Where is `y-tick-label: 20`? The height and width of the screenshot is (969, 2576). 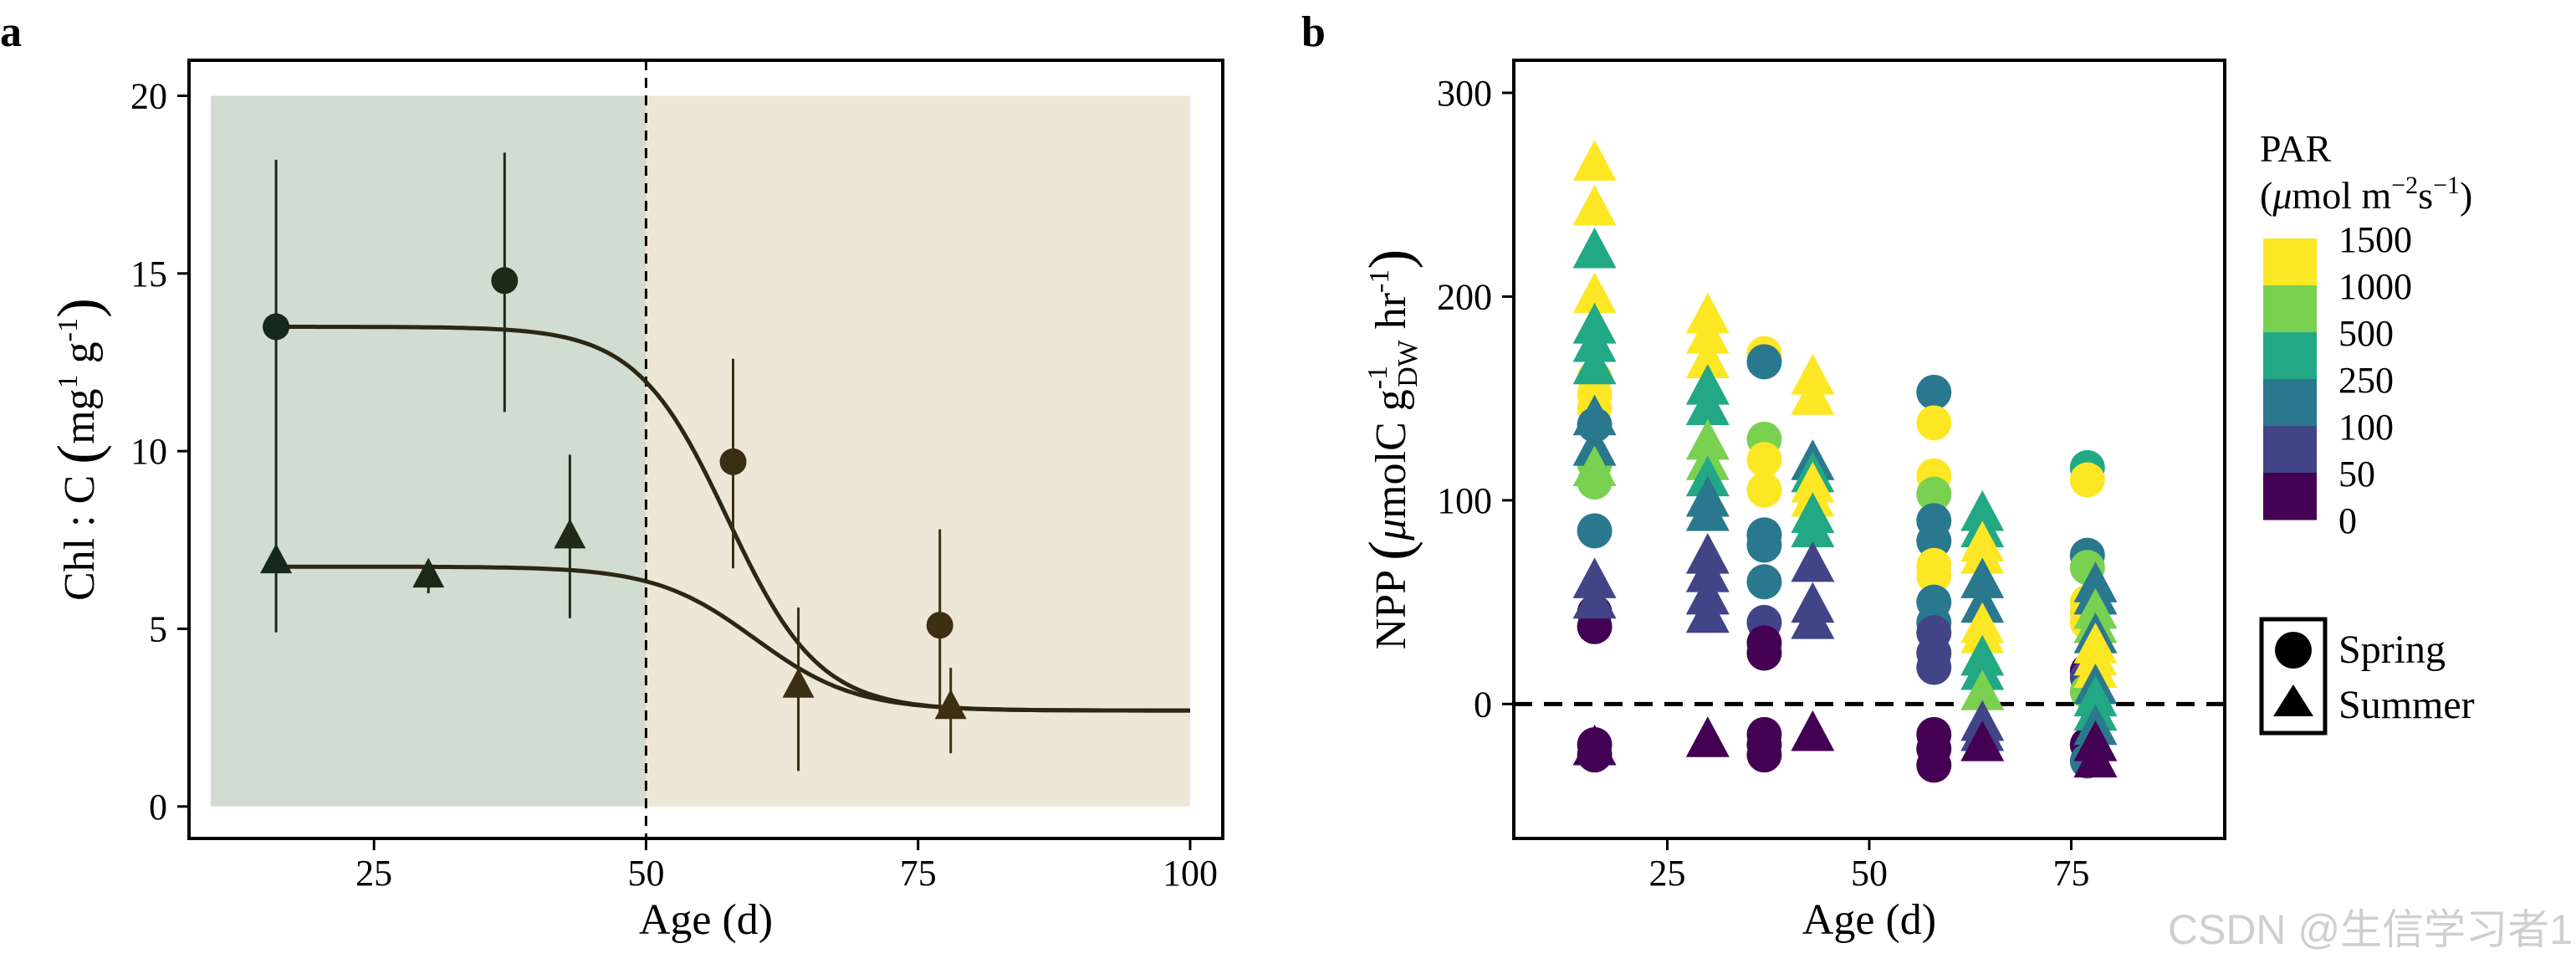 y-tick-label: 20 is located at coordinates (148, 95).